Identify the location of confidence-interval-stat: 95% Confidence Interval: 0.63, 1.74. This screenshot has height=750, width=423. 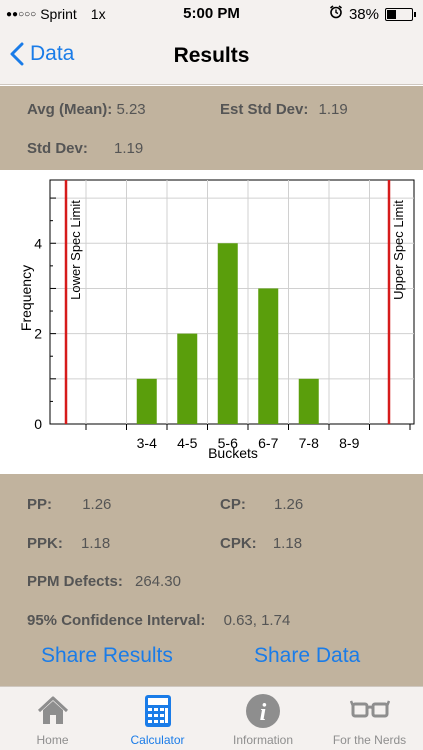
(158, 620).